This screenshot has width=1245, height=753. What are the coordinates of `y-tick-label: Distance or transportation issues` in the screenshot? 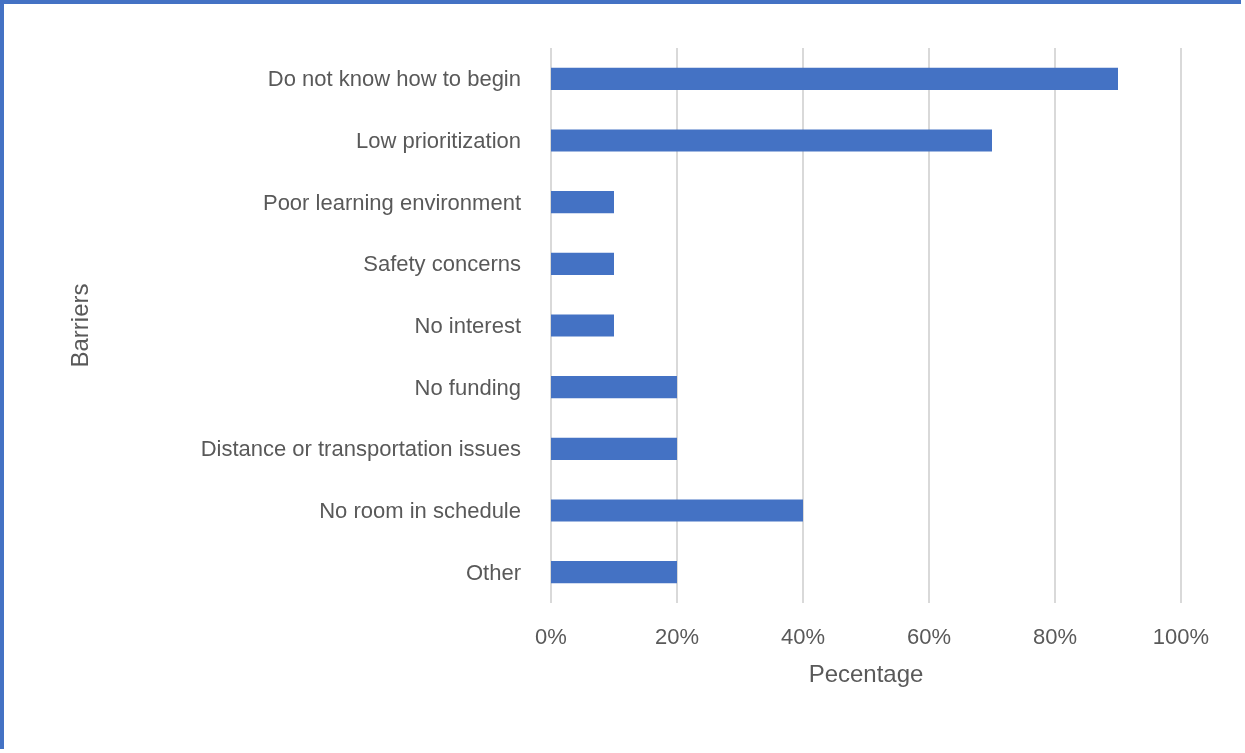 It's located at (360, 449).